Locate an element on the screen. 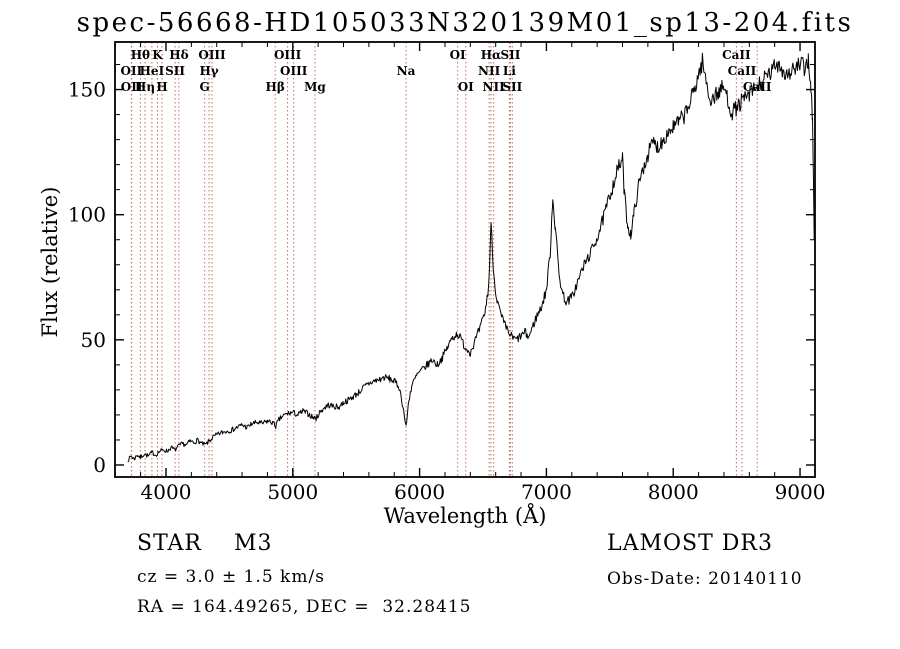 This screenshot has height=649, width=900. spectral-line-label: HeI is located at coordinates (152, 71).